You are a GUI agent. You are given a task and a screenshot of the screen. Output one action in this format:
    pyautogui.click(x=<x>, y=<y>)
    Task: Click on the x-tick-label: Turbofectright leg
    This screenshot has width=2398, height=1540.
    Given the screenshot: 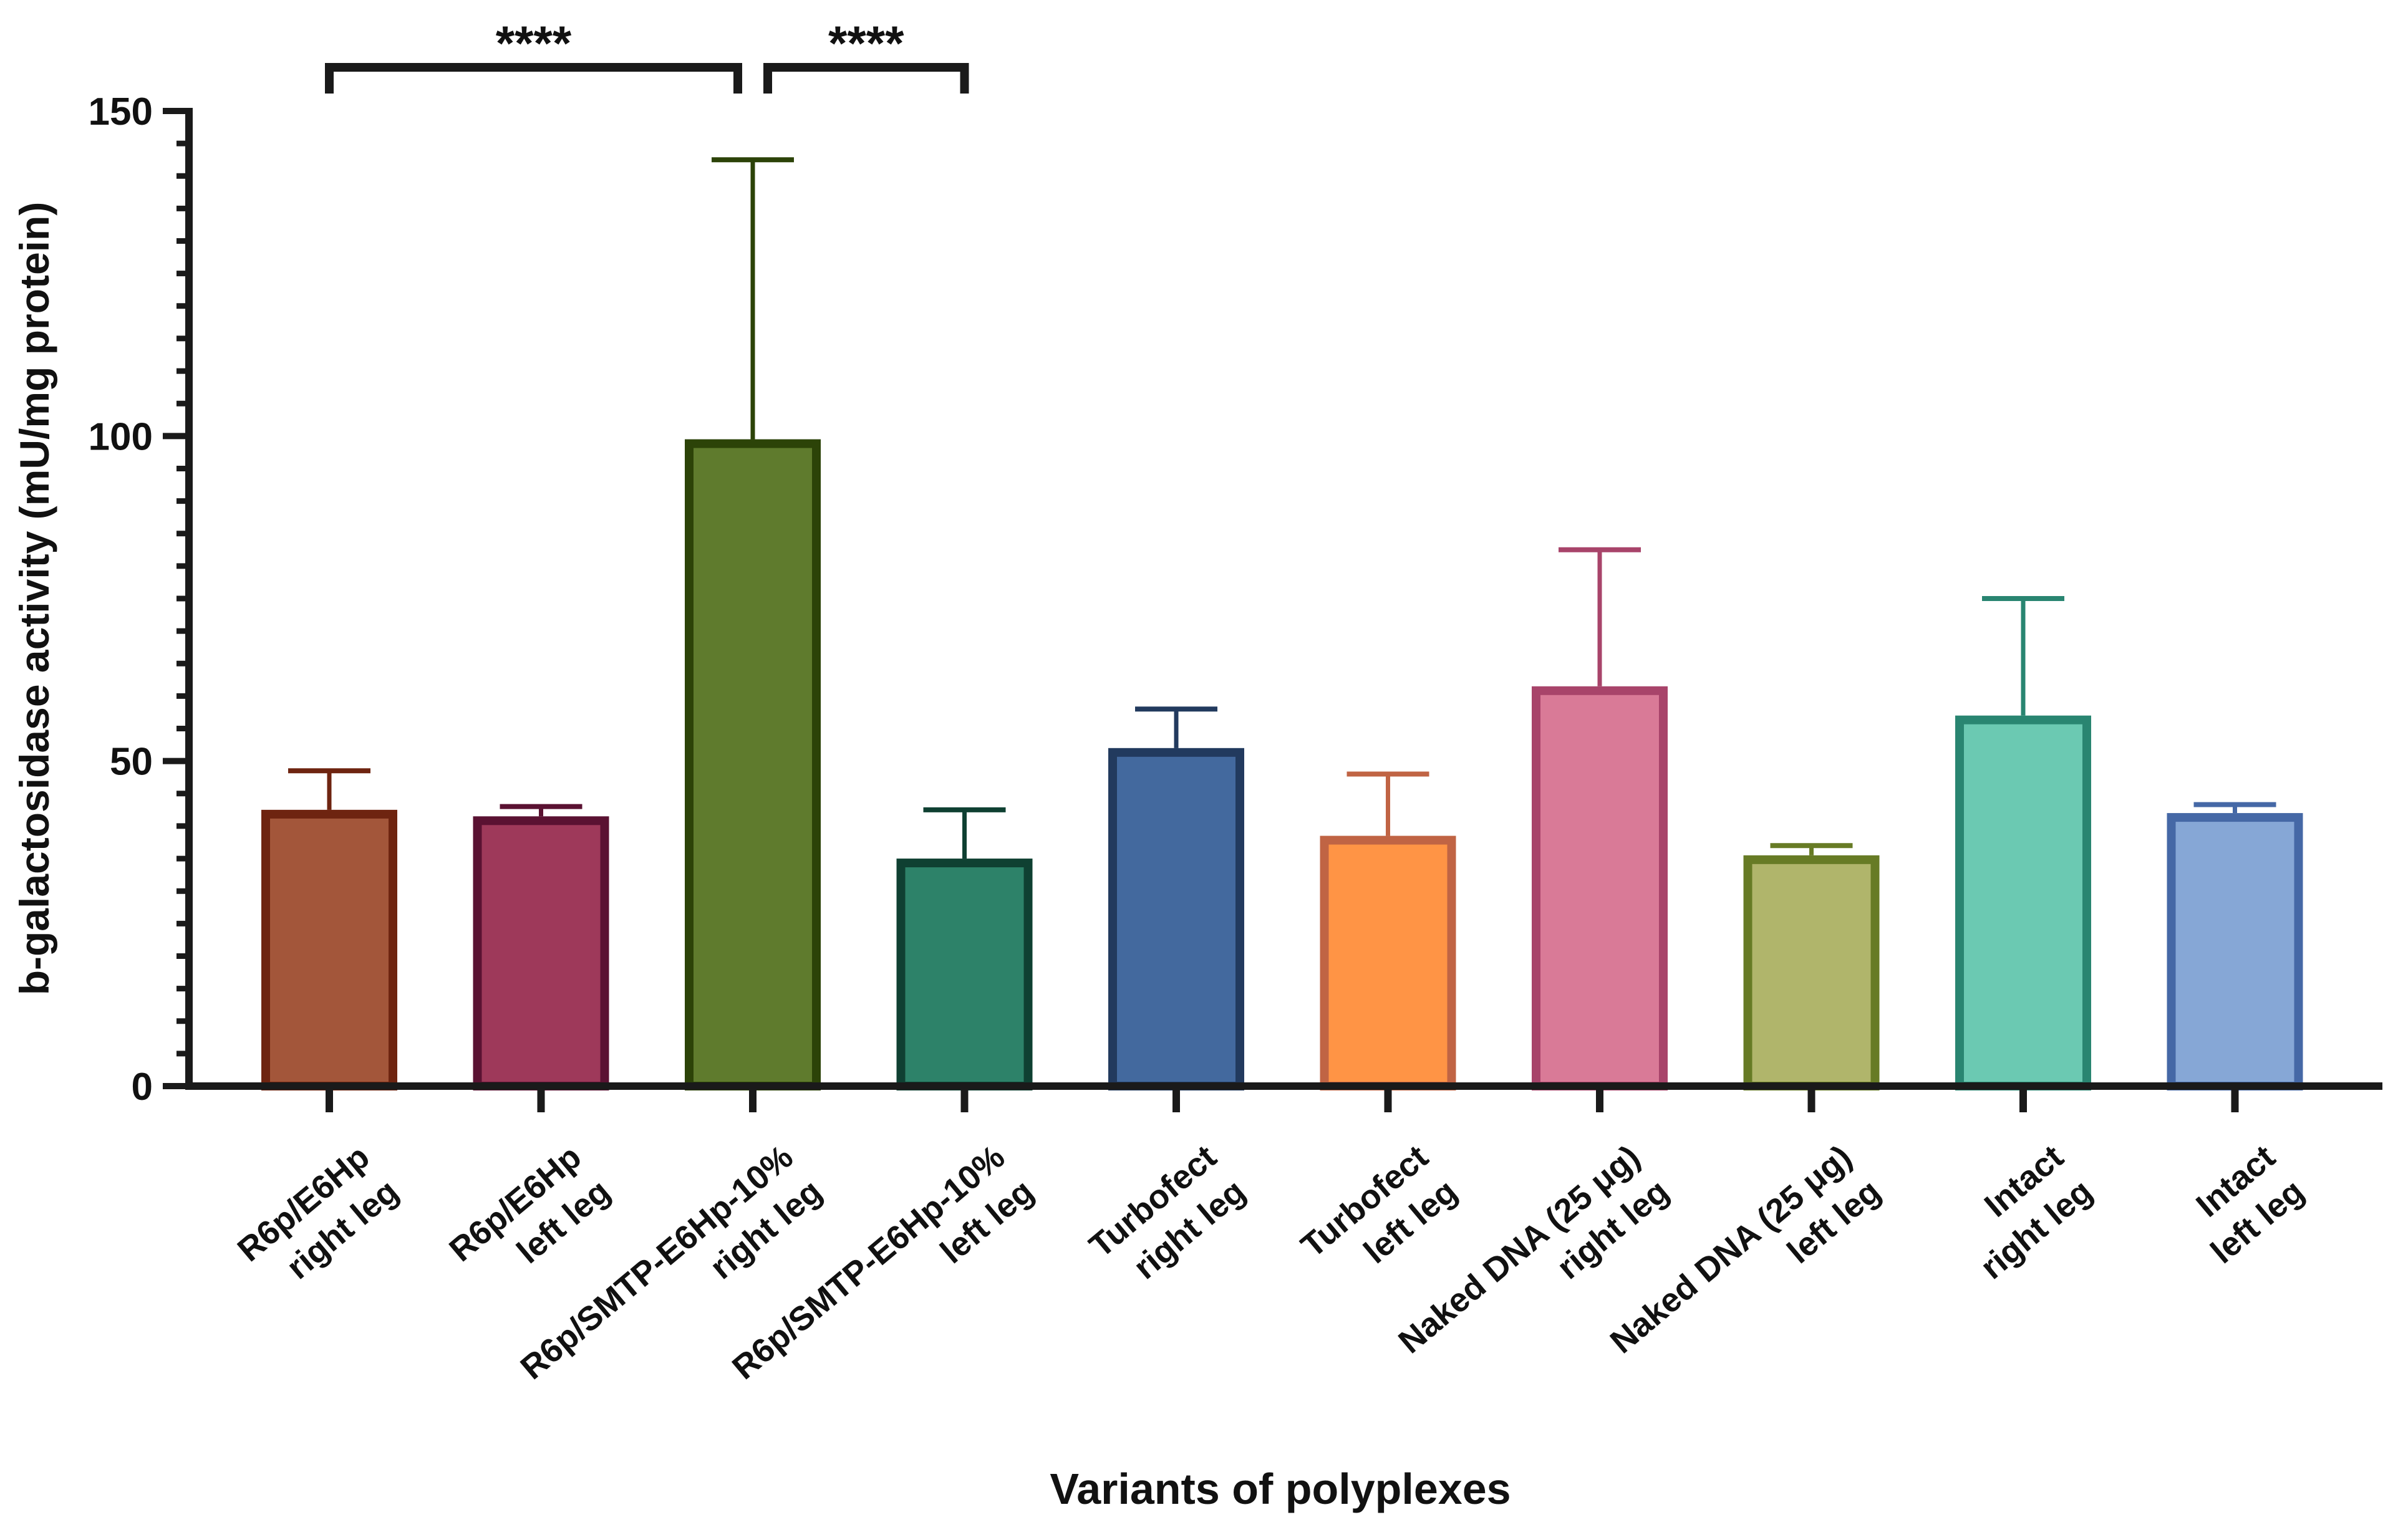 What is the action you would take?
    pyautogui.click(x=1167, y=1218)
    